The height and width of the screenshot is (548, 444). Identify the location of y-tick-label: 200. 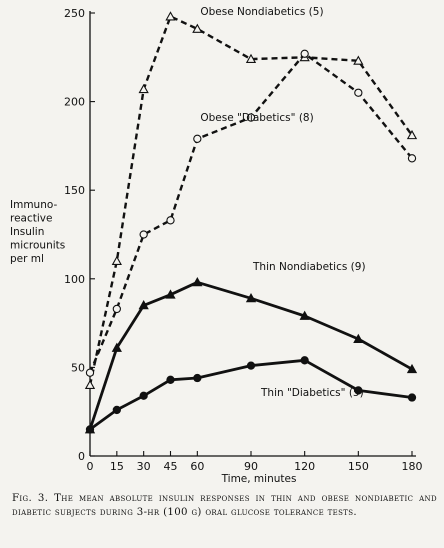
(74, 102).